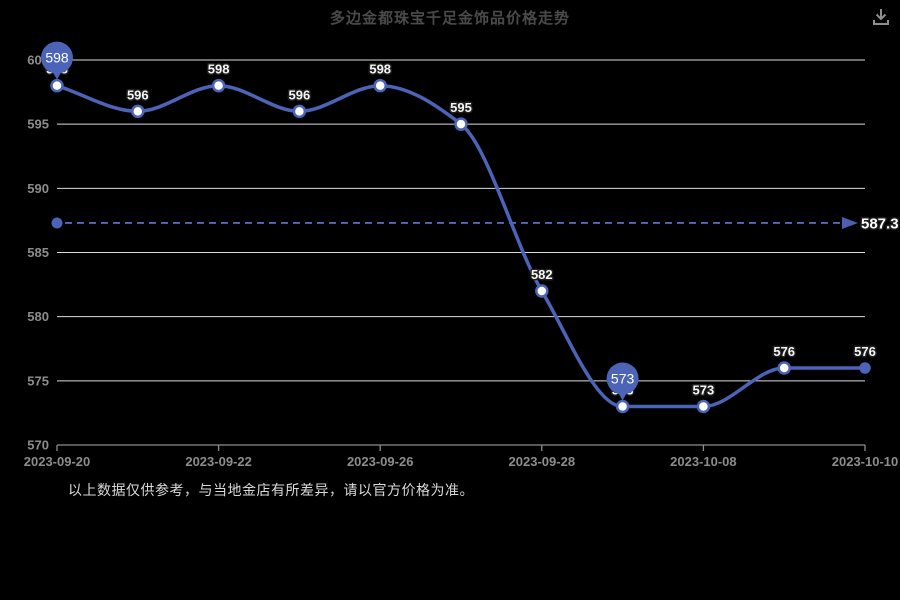 The height and width of the screenshot is (600, 900). I want to click on x-tick-label: 2023-09-26, so click(380, 461).